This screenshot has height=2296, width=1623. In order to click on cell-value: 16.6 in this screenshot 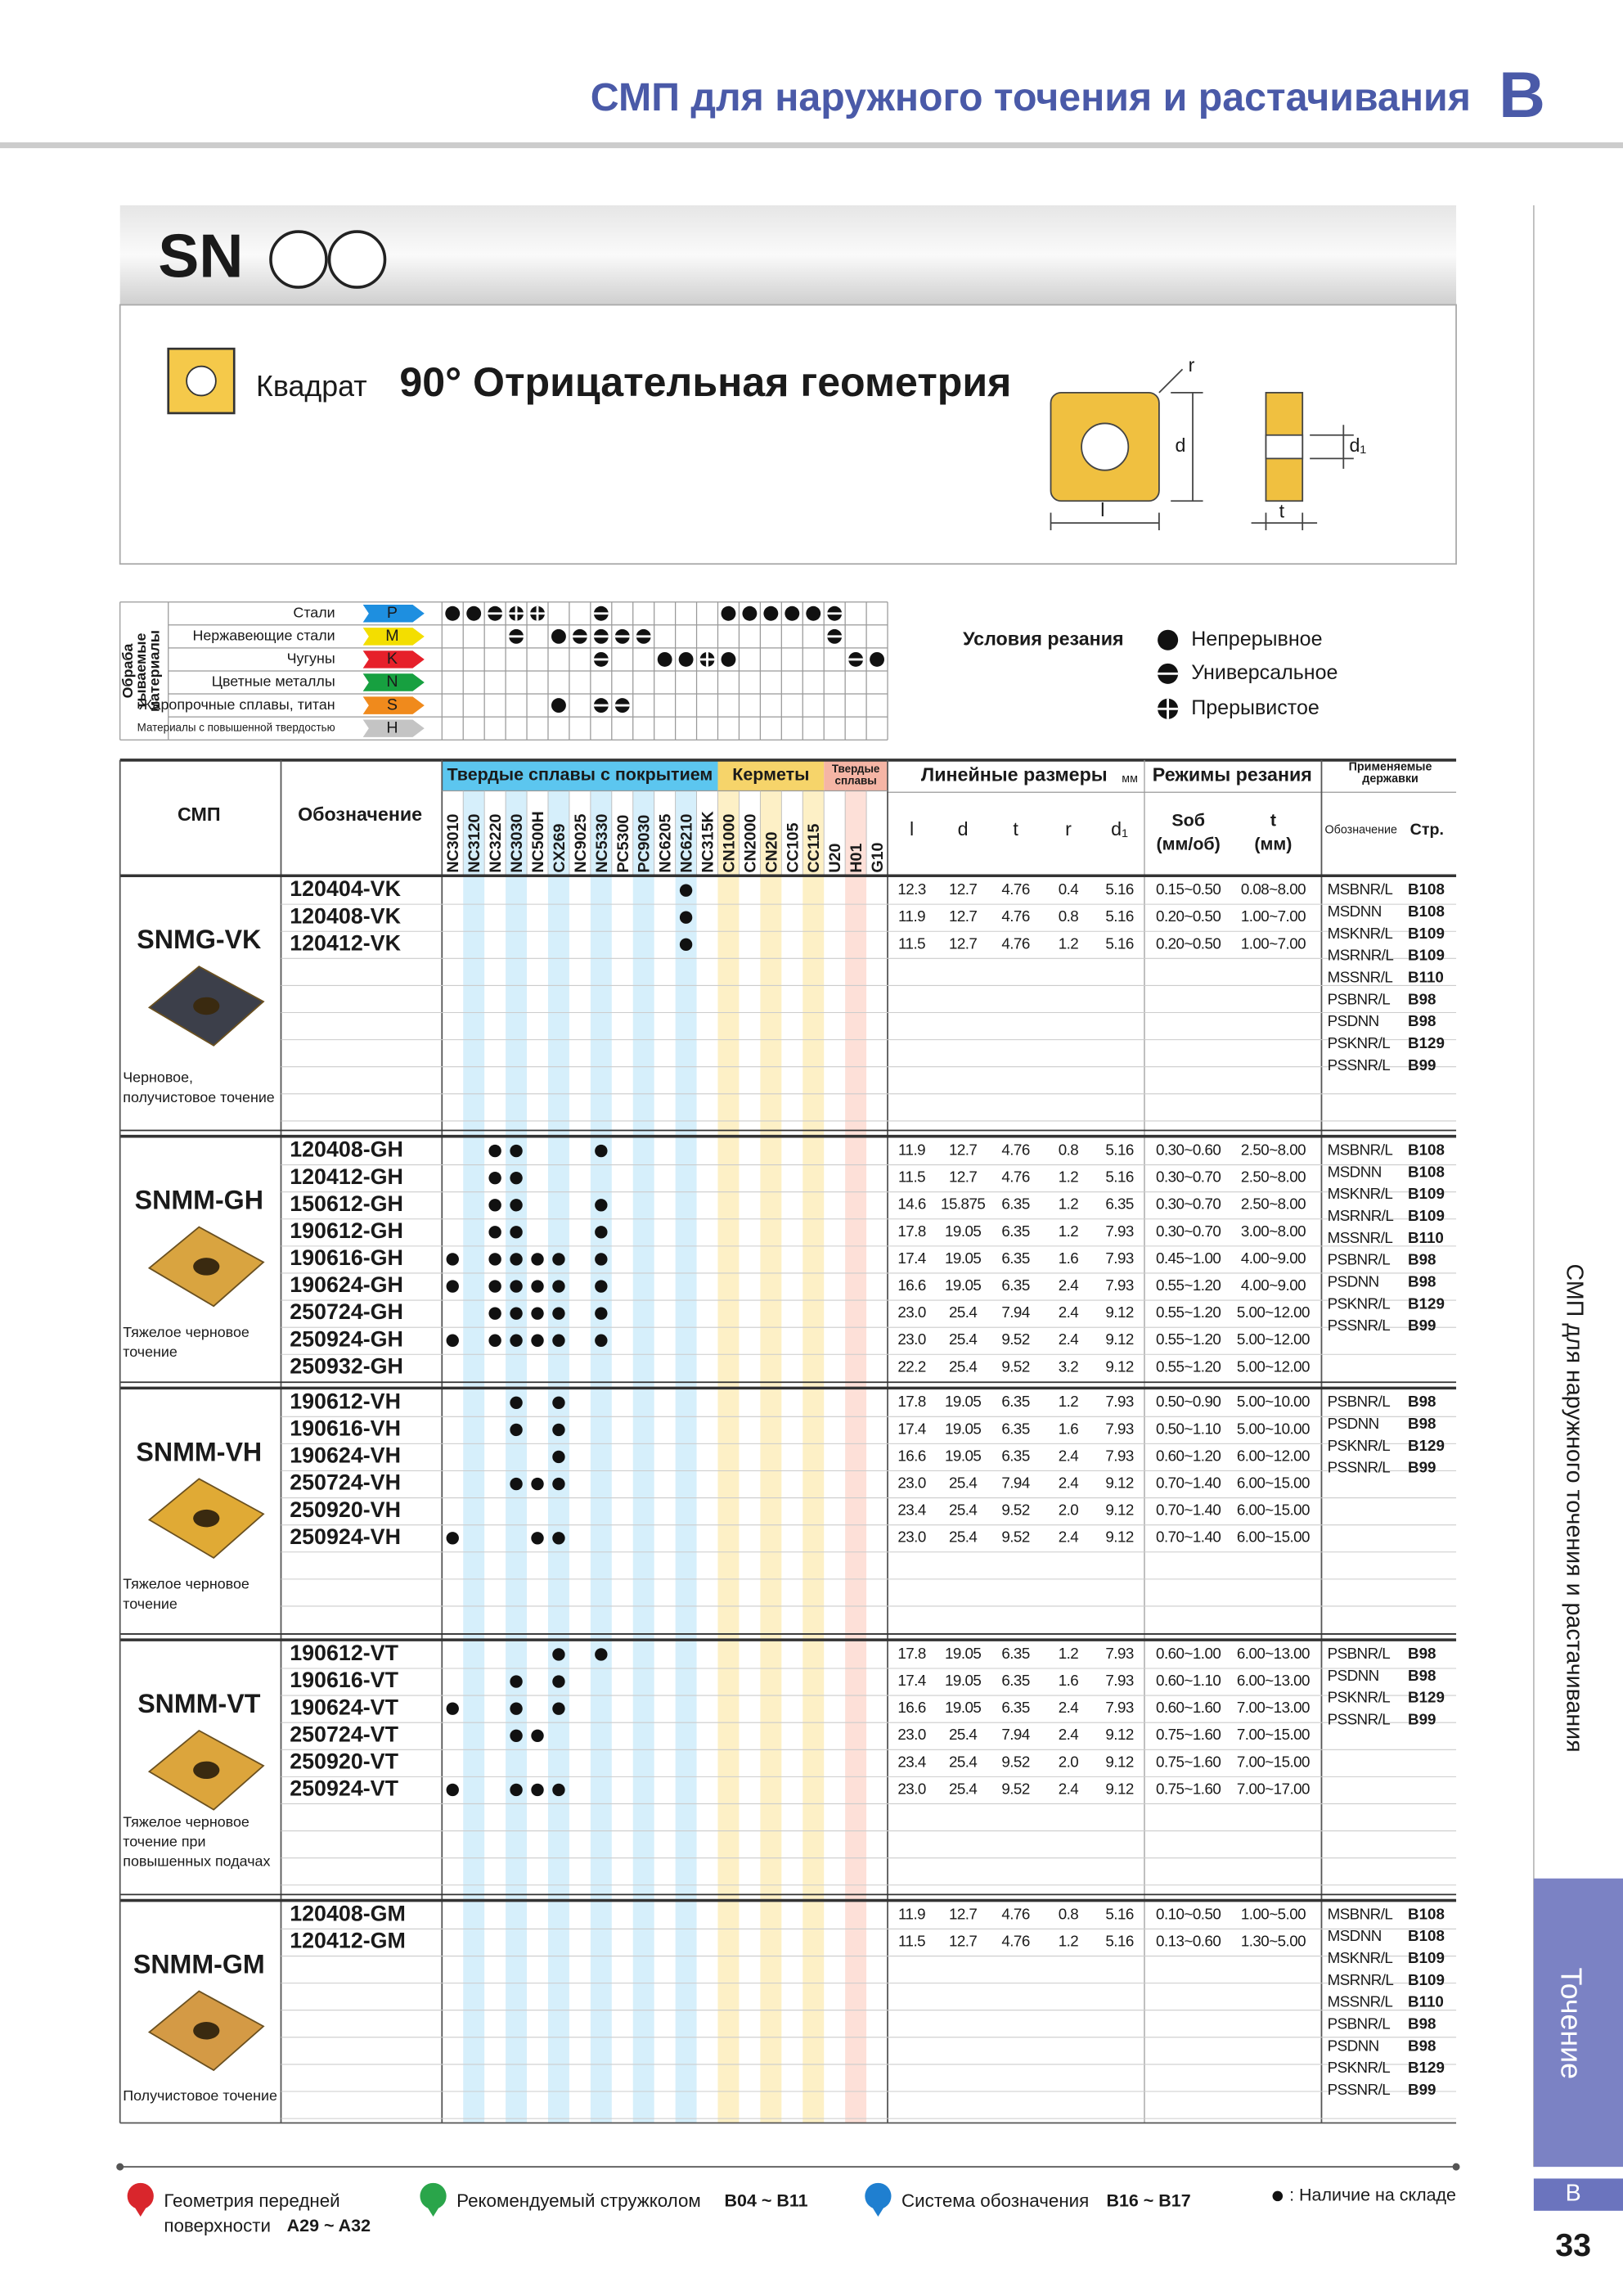, I will do `click(911, 1708)`.